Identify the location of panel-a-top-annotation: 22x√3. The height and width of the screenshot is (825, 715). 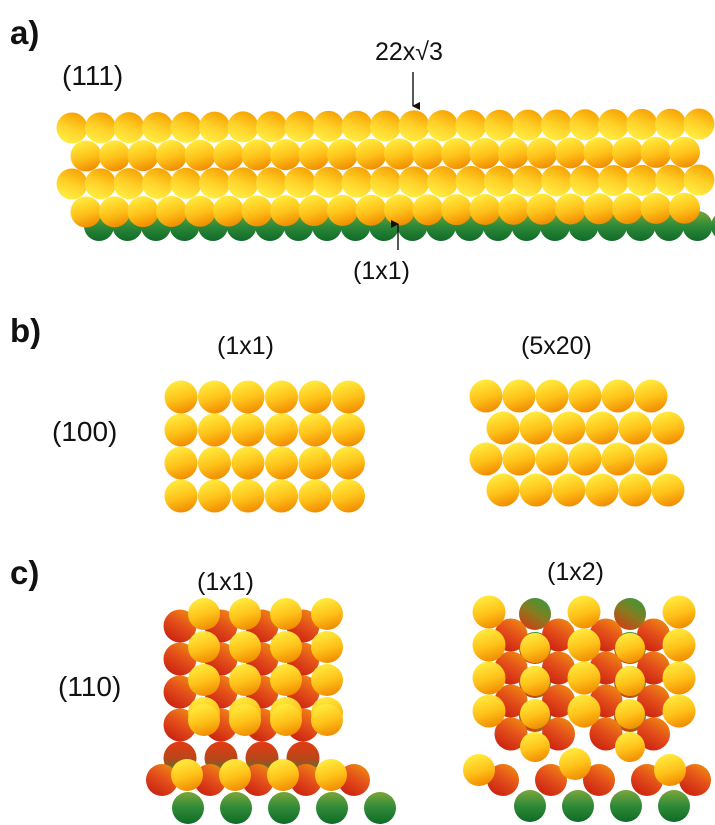
(409, 52).